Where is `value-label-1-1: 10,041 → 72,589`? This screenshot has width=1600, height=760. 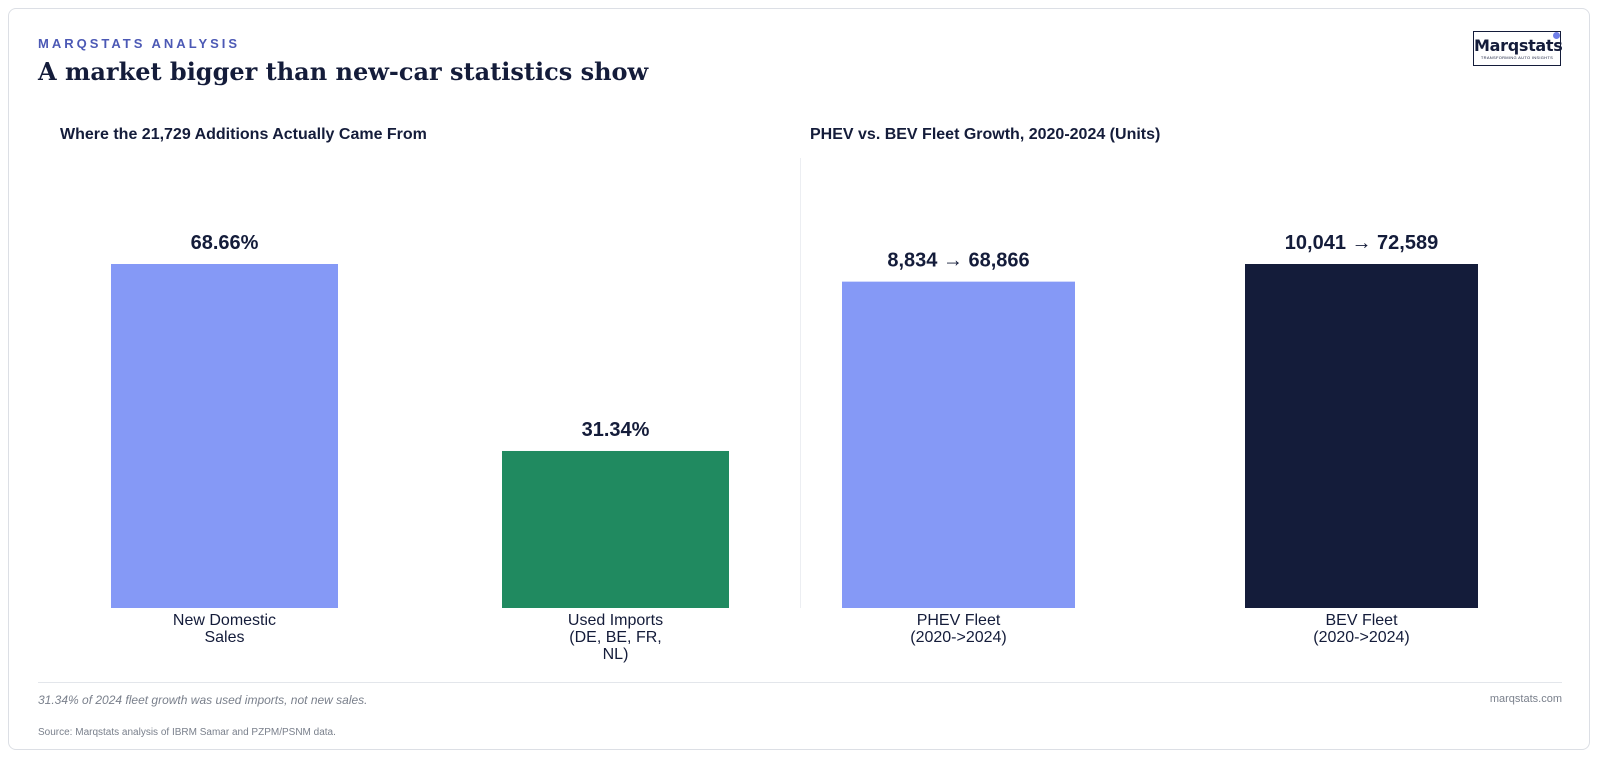
value-label-1-1: 10,041 → 72,589 is located at coordinates (1361, 243).